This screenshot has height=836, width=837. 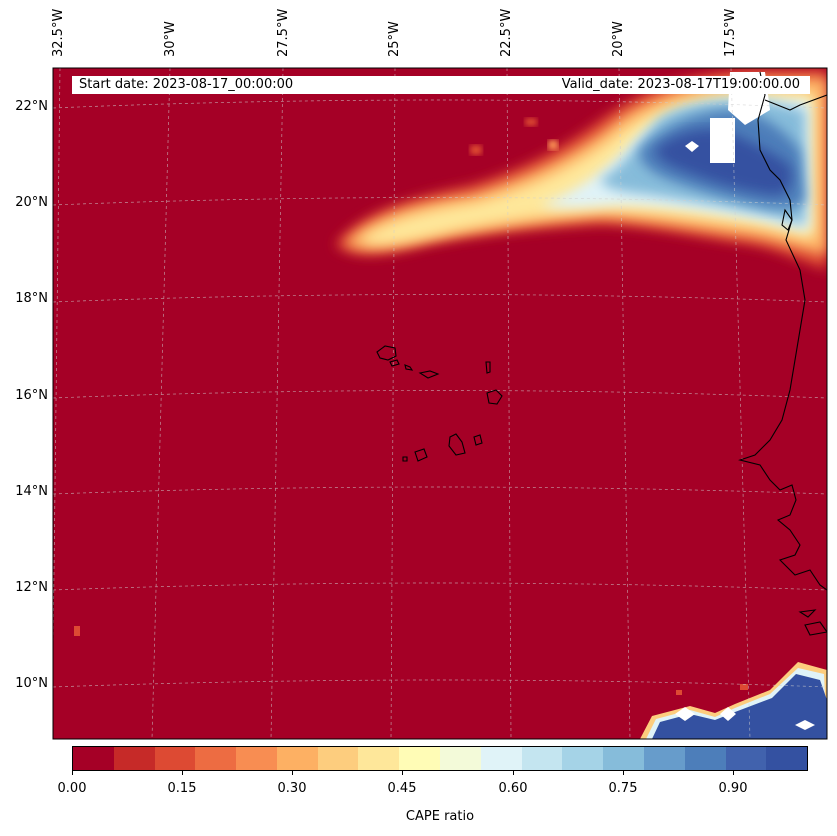 What do you see at coordinates (170, 39) in the screenshot?
I see `lon-label: 30°W` at bounding box center [170, 39].